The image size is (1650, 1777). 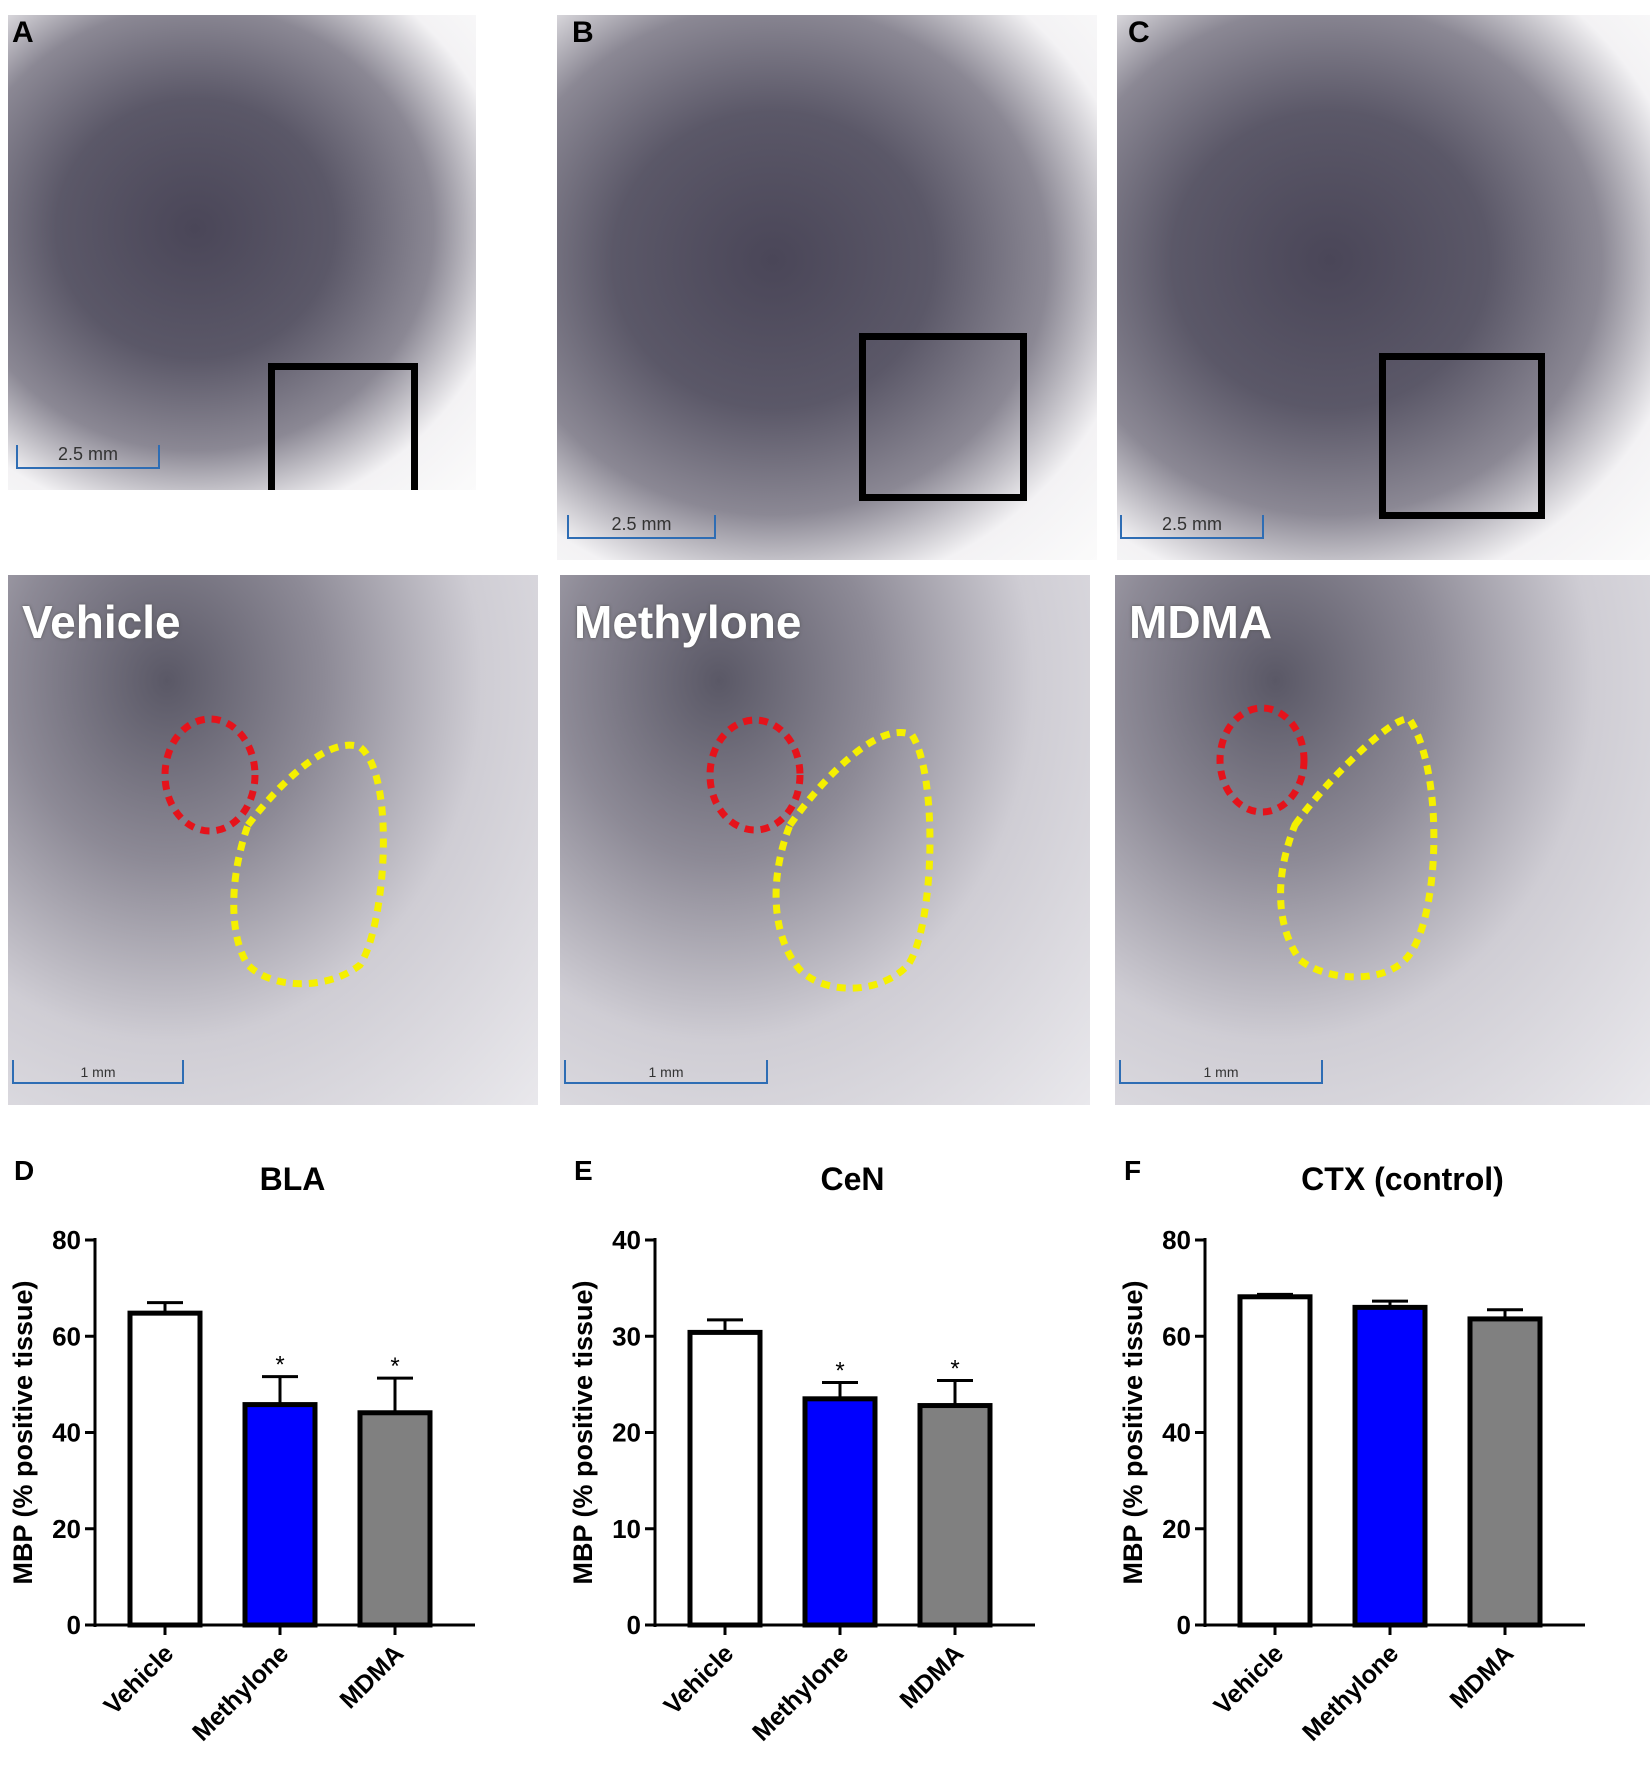 What do you see at coordinates (23, 32) in the screenshot?
I see `panel-letter-a: A` at bounding box center [23, 32].